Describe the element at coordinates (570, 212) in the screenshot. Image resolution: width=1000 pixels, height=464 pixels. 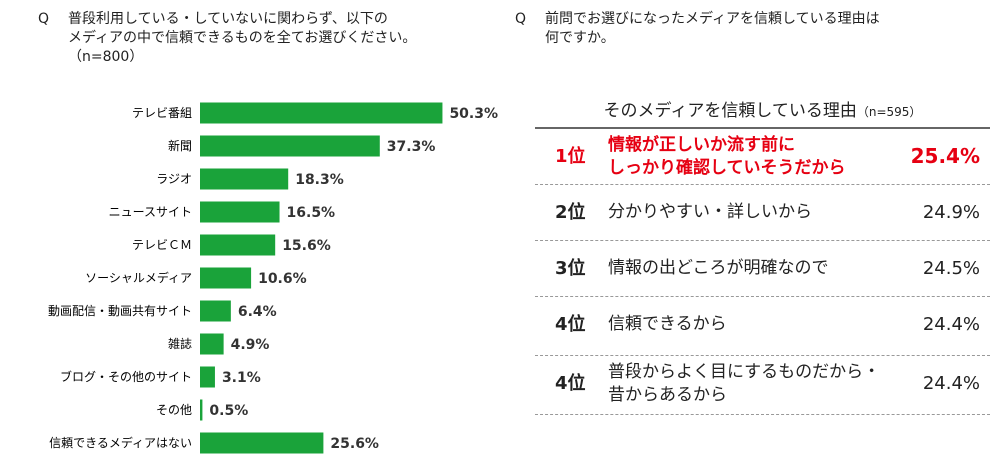
I see `rank: 2位` at that location.